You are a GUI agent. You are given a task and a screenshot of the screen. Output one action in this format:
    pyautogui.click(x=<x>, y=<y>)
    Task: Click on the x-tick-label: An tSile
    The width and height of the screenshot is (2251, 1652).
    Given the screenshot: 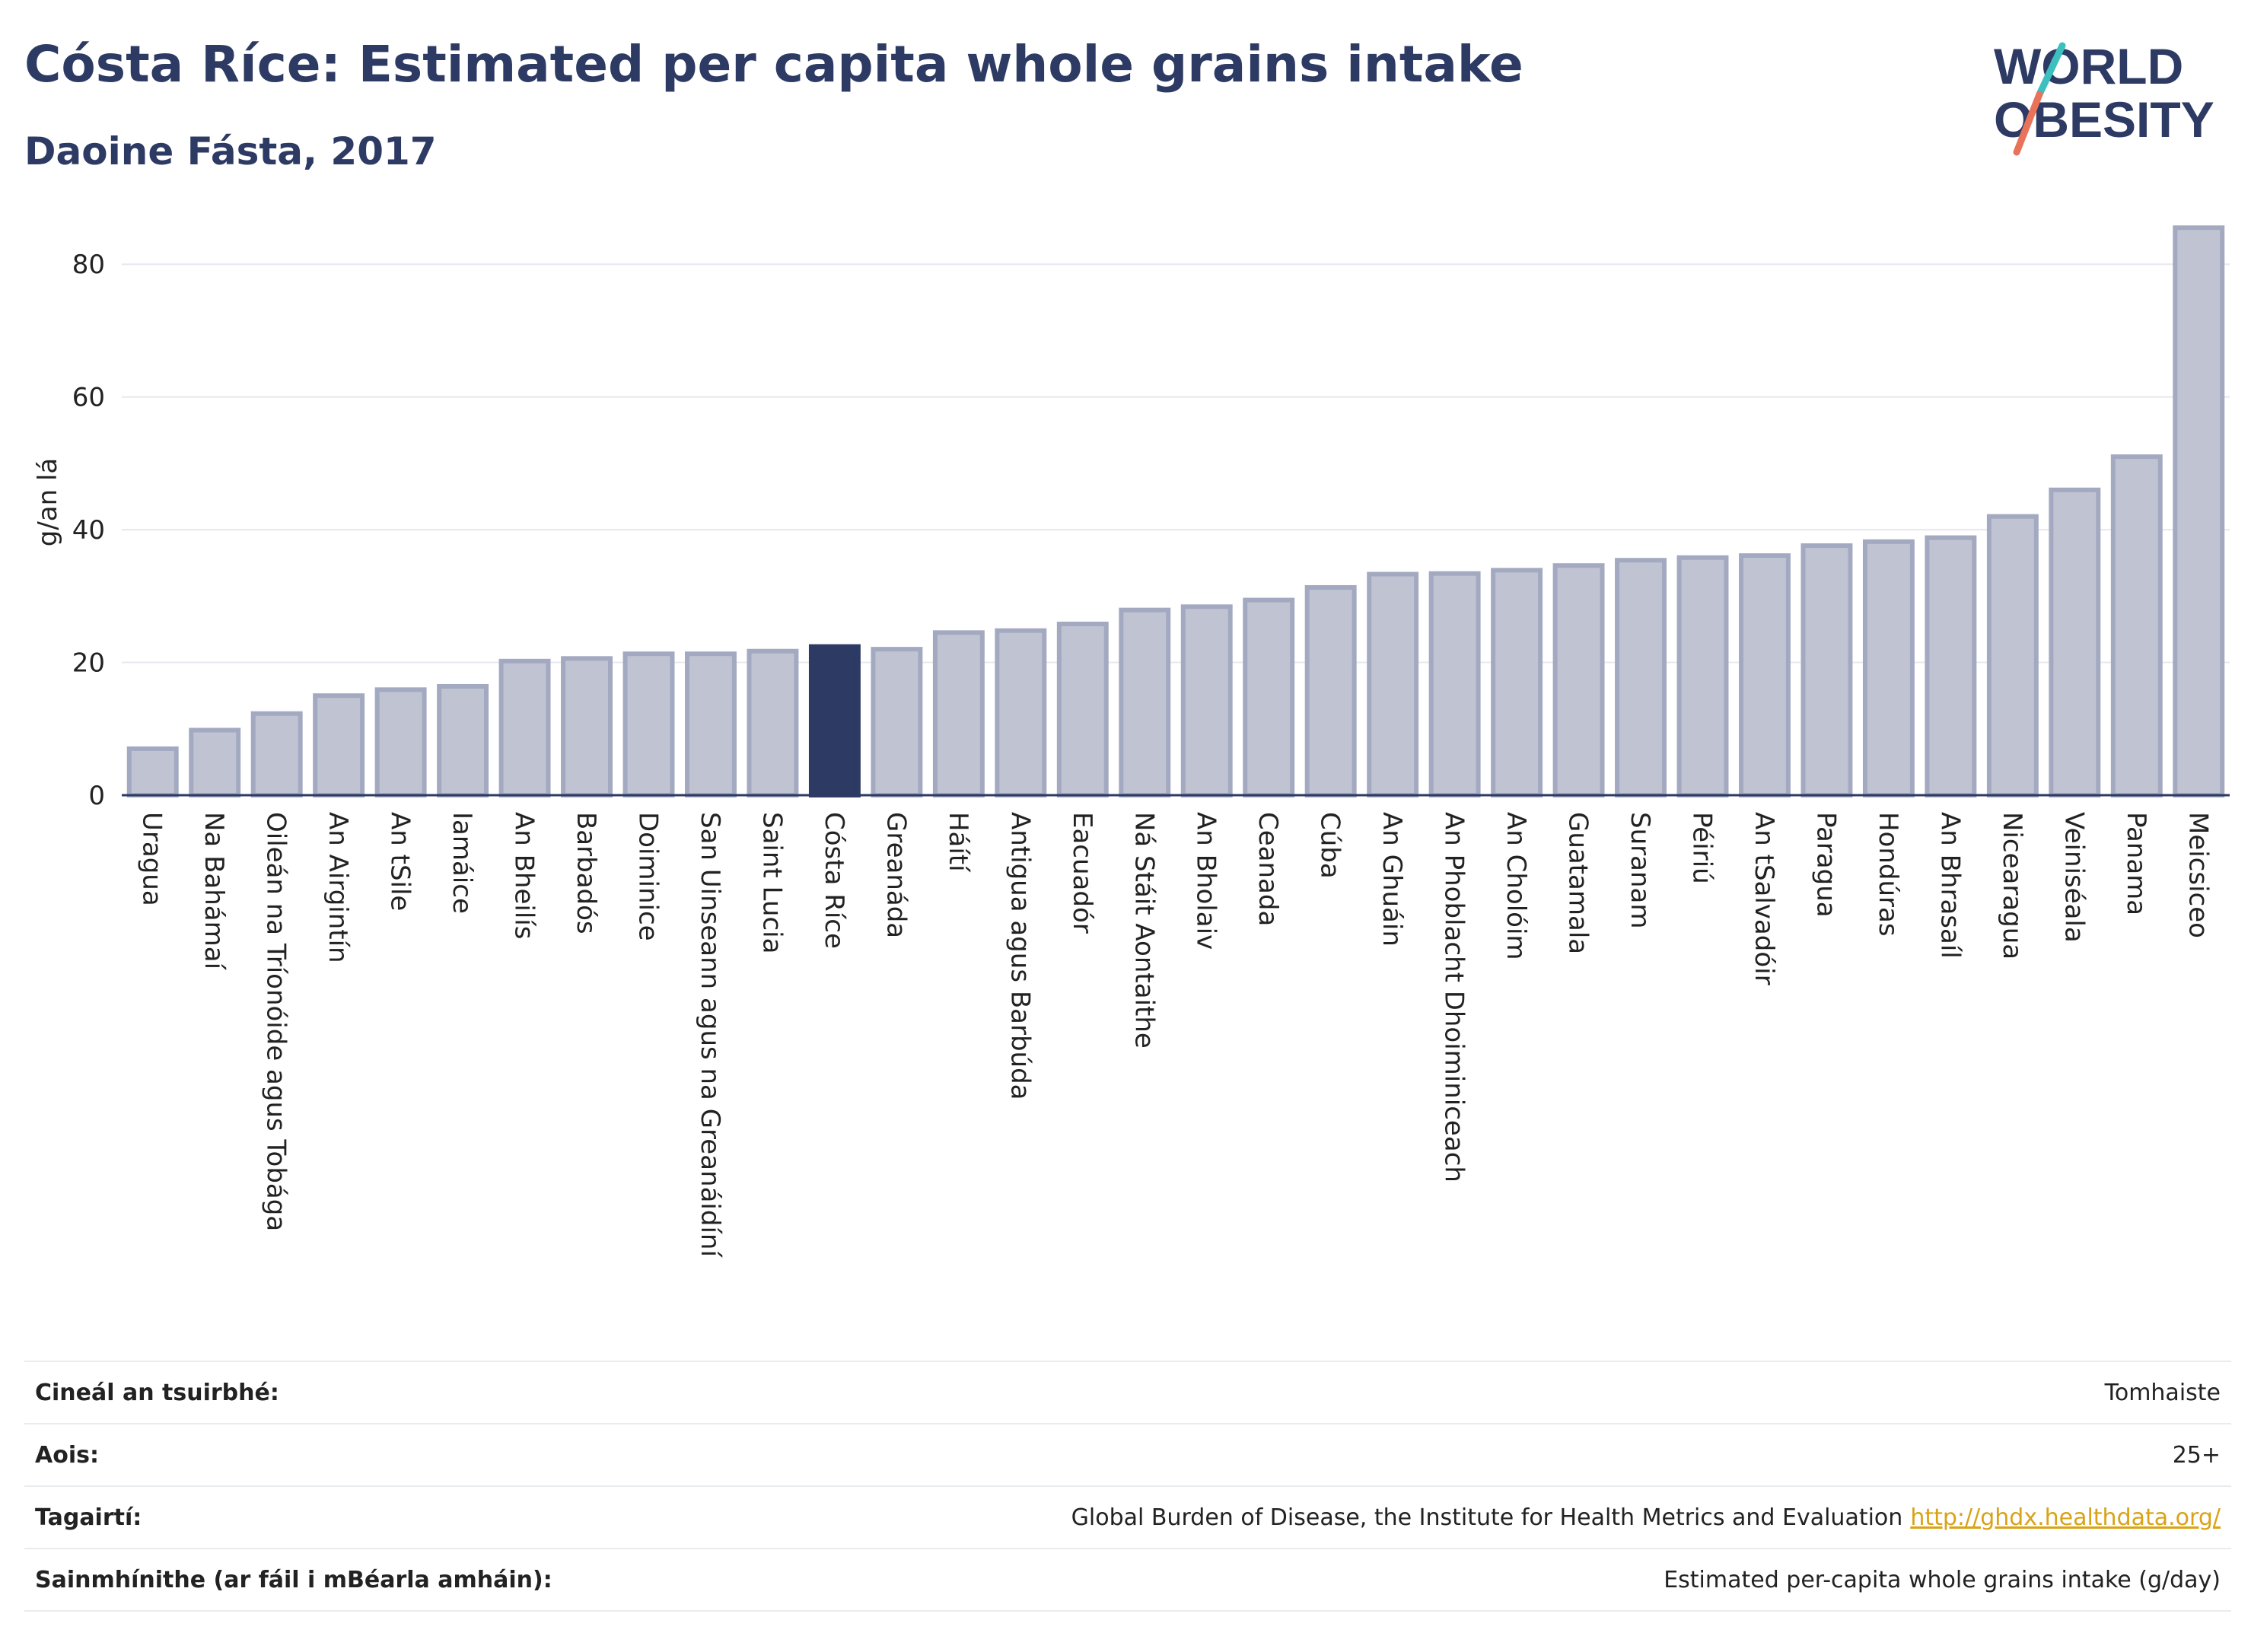 What is the action you would take?
    pyautogui.click(x=400, y=861)
    